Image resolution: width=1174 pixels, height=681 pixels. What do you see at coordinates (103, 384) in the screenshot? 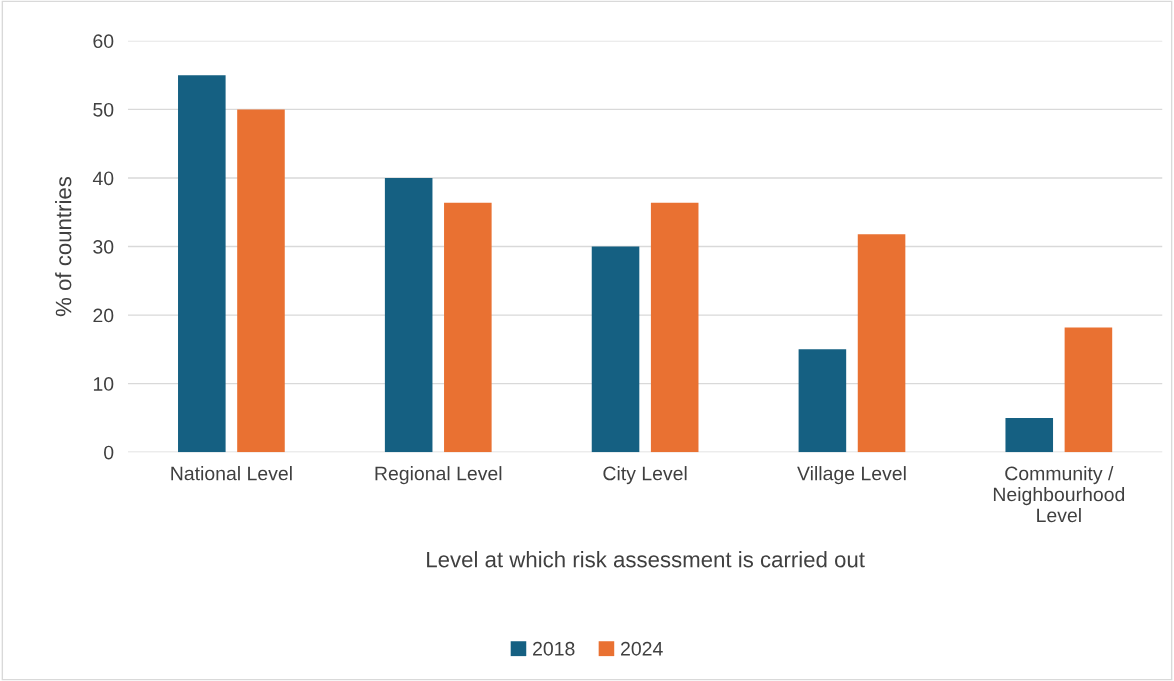
I see `y-tick-label: 10` at bounding box center [103, 384].